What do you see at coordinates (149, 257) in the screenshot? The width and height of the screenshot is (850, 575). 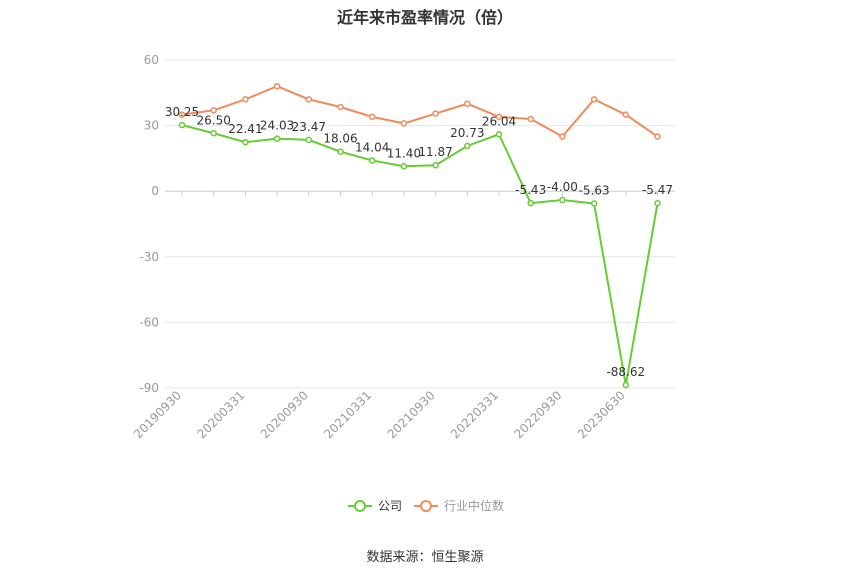 I see `y-tick-label: -30` at bounding box center [149, 257].